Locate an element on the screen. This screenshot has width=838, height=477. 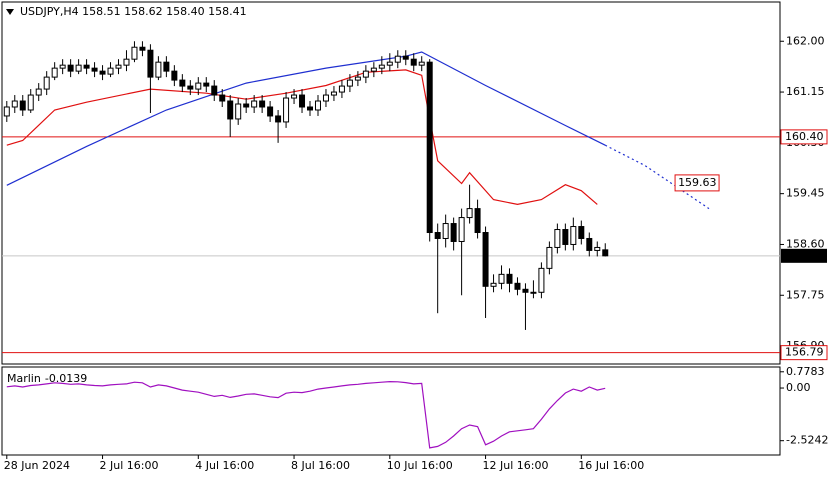
x-tick-label: 2 Jul 16:00 is located at coordinates (129, 465).